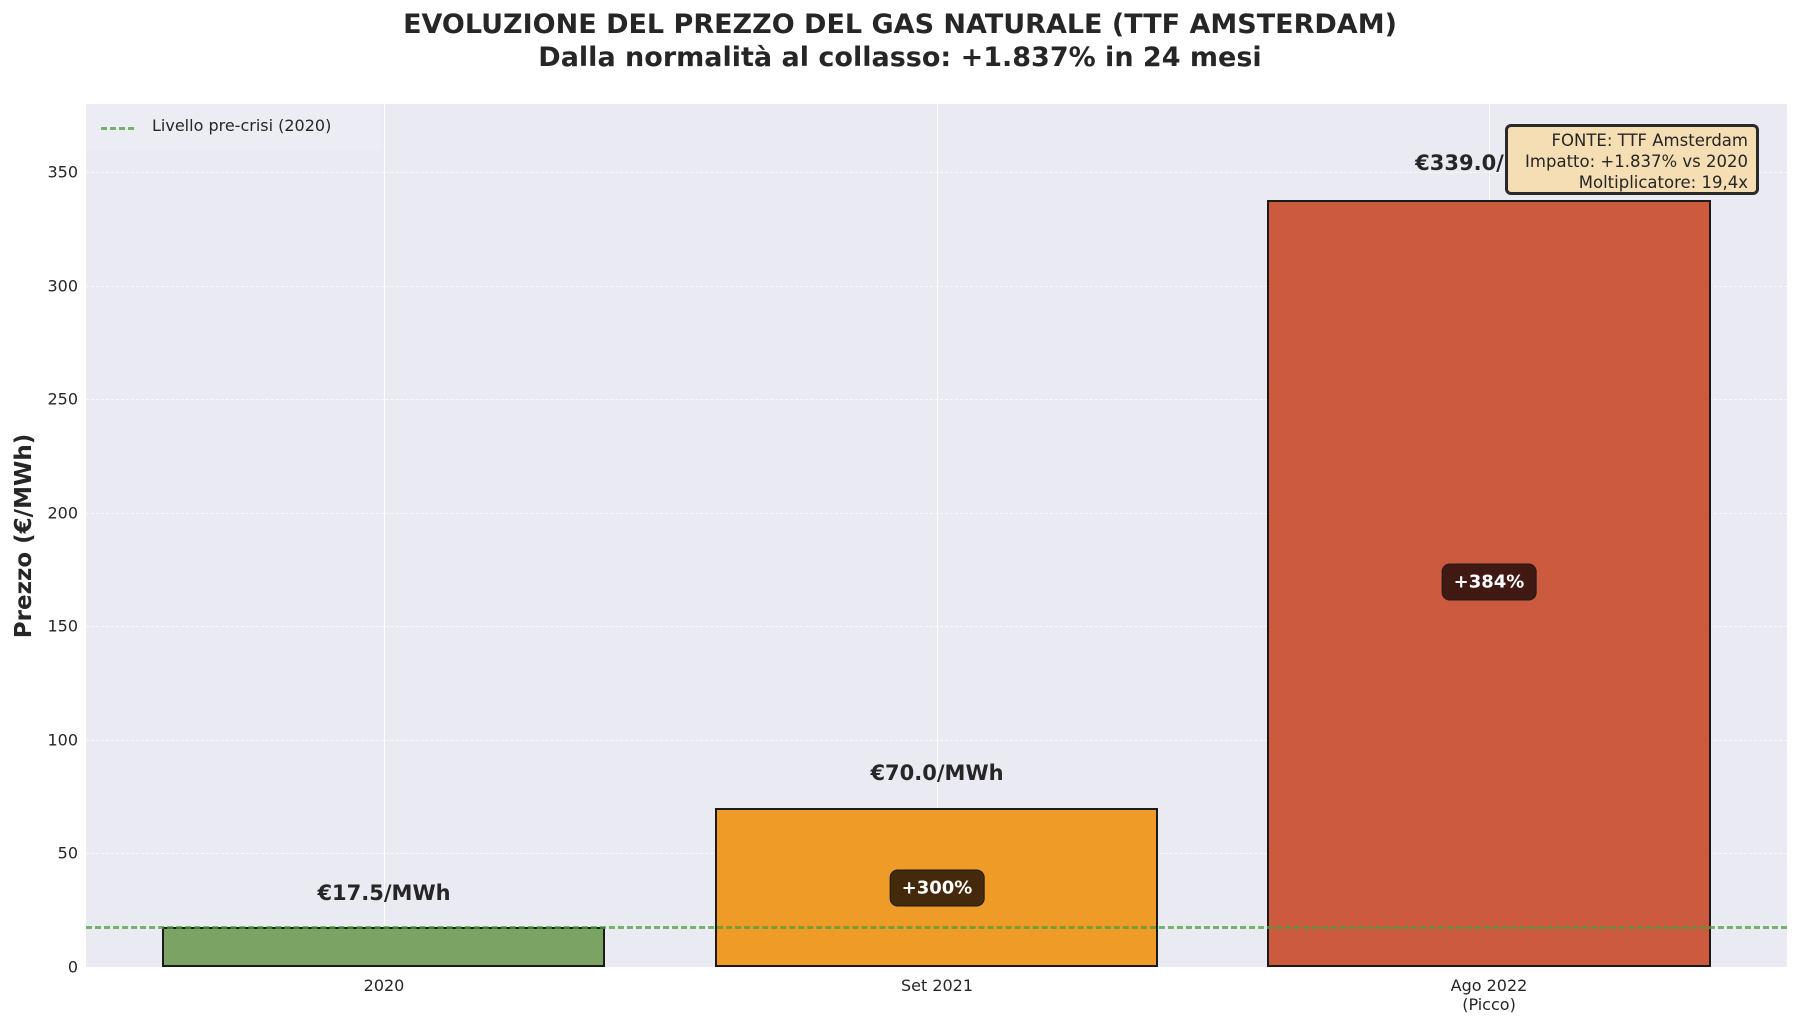 The width and height of the screenshot is (1800, 1025). What do you see at coordinates (1663, 182) in the screenshot?
I see `info-multiplier: Moltiplicatore: 19,4x` at bounding box center [1663, 182].